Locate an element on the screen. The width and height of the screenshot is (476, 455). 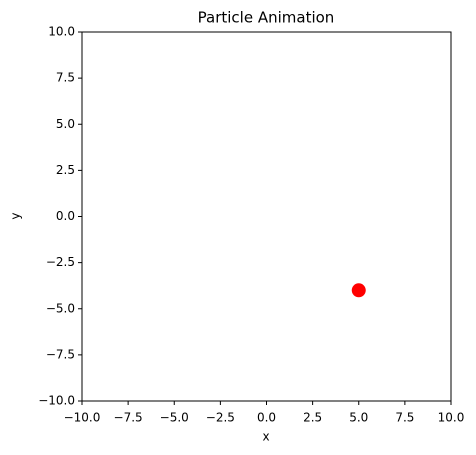
x-tick-label: 5.0 is located at coordinates (358, 418).